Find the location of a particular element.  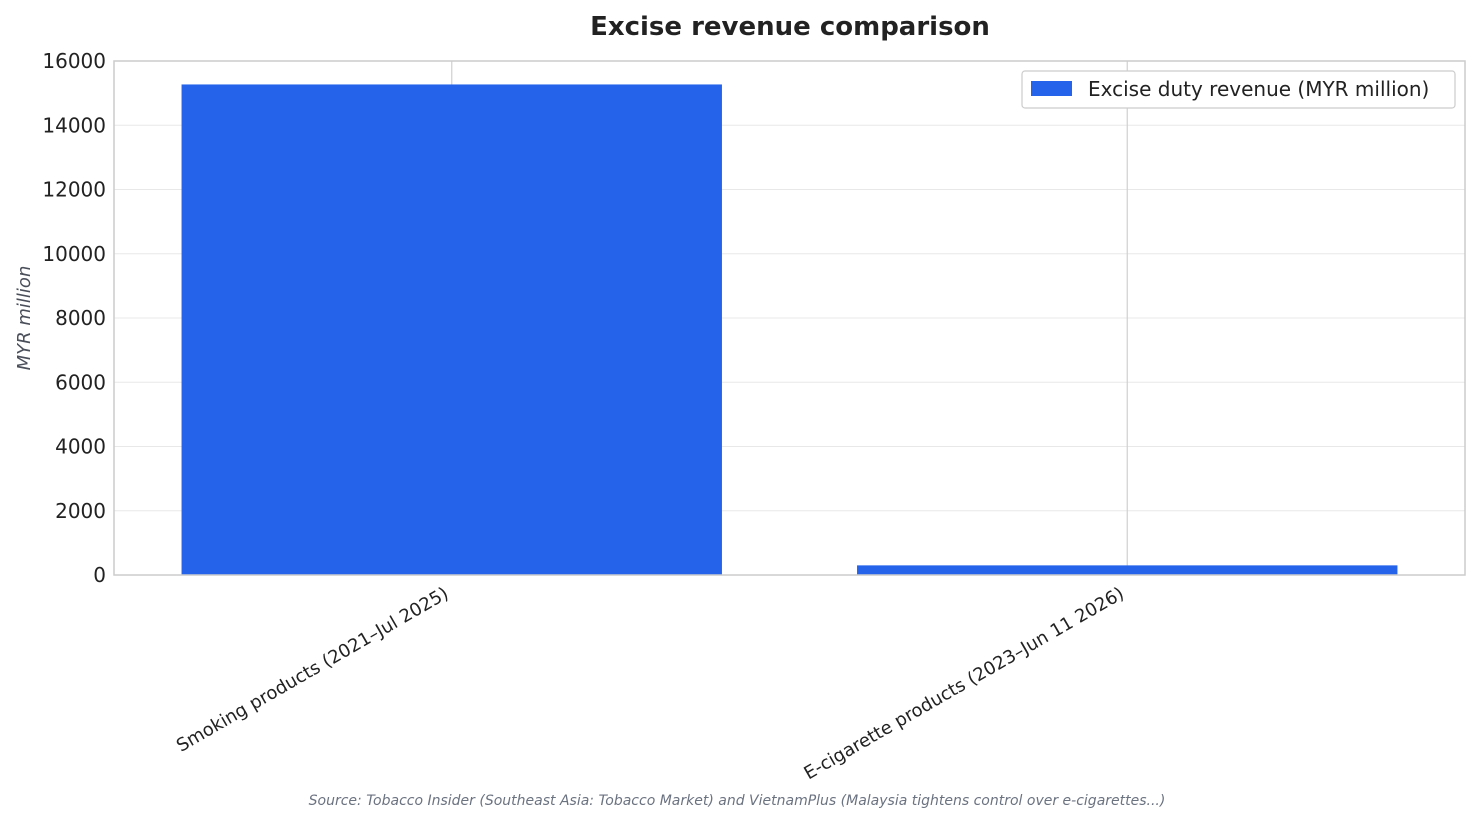

y-tick-label: 8000 is located at coordinates (80, 318).